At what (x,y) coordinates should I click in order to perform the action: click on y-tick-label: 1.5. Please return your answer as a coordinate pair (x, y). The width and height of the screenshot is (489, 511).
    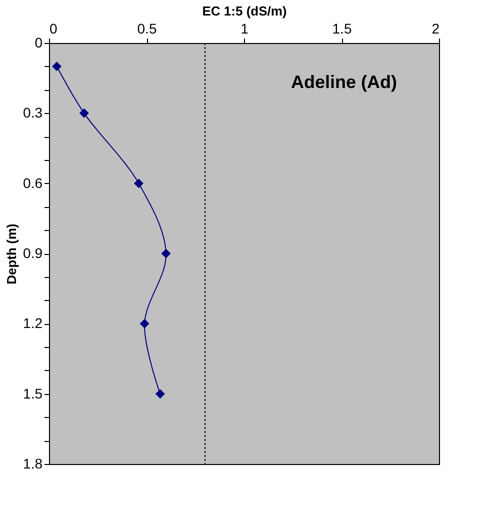
    Looking at the image, I should click on (33, 393).